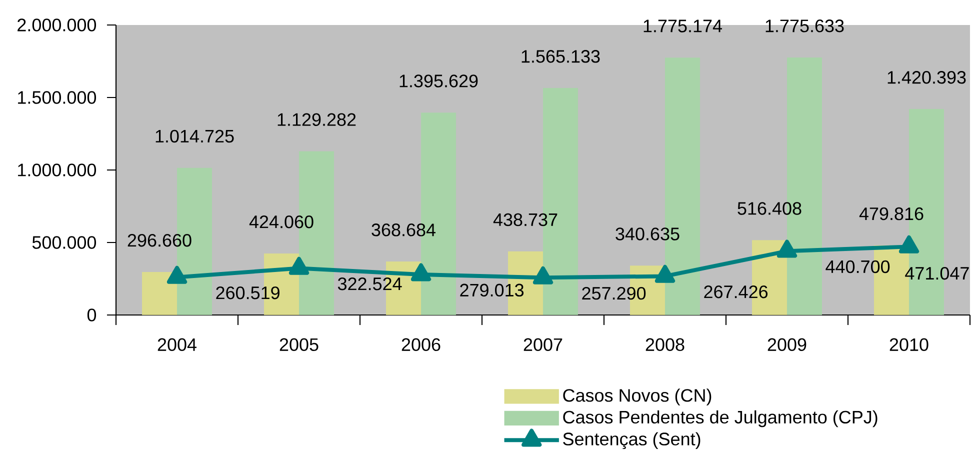 This screenshot has height=452, width=976. Describe the element at coordinates (57, 170) in the screenshot. I see `y-tick-label: 1.000.000` at that location.